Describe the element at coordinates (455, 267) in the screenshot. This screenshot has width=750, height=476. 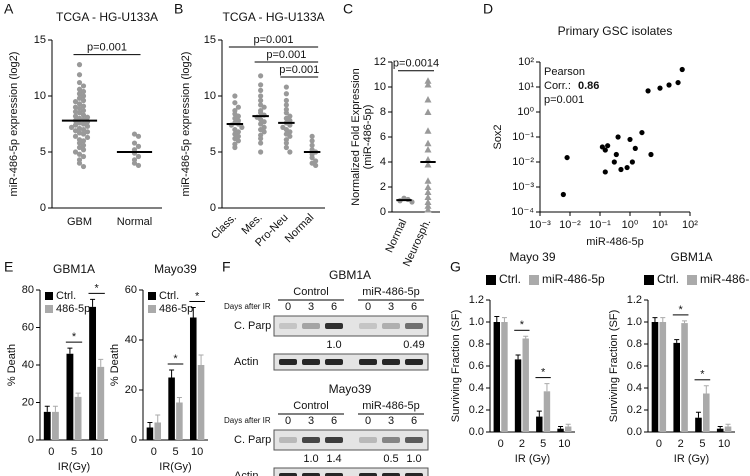
I see `panel-label: G` at that location.